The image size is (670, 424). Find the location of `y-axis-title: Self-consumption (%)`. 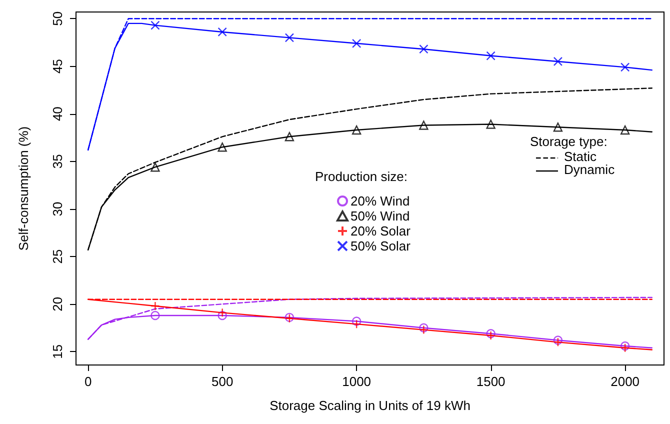

y-axis-title: Self-consumption (%) is located at coordinates (23, 188).